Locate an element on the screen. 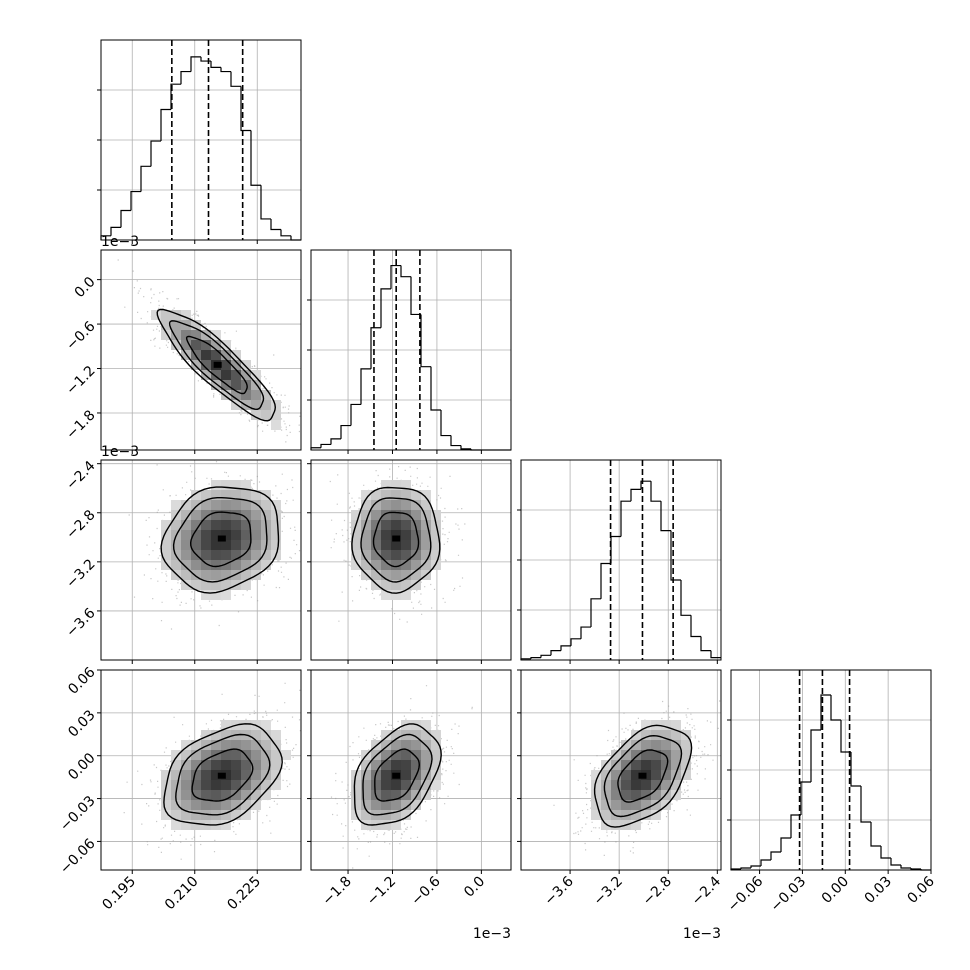 This screenshot has width=970, height=970. x-tick-label: 0.00 is located at coordinates (835, 890).